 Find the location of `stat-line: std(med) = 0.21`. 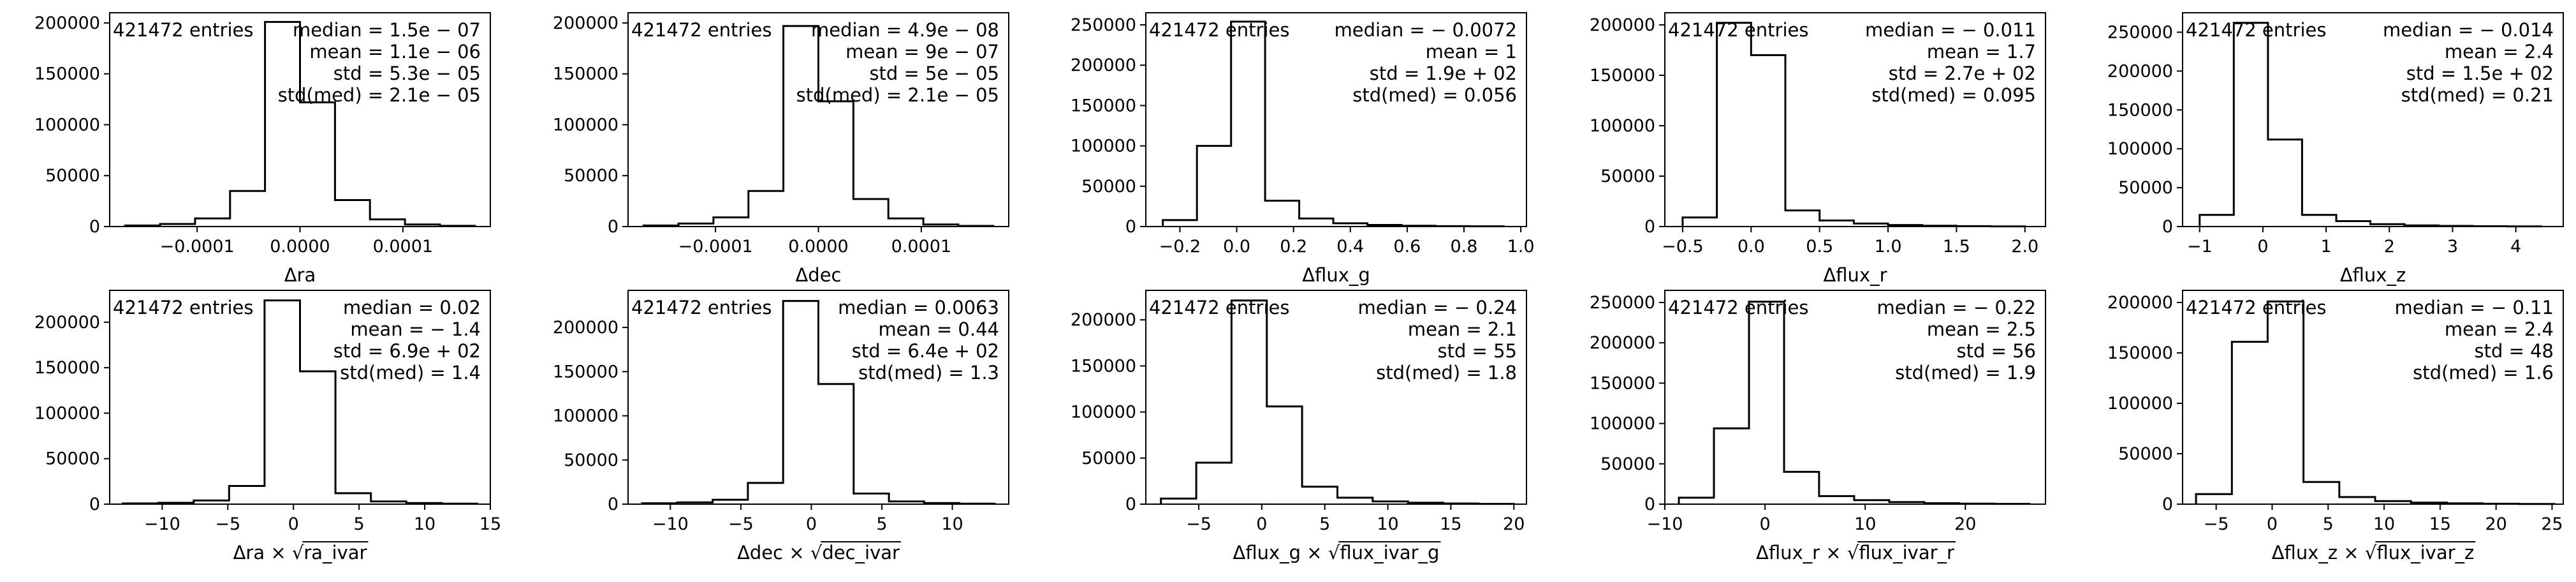

stat-line: std(med) = 0.21 is located at coordinates (2477, 95).